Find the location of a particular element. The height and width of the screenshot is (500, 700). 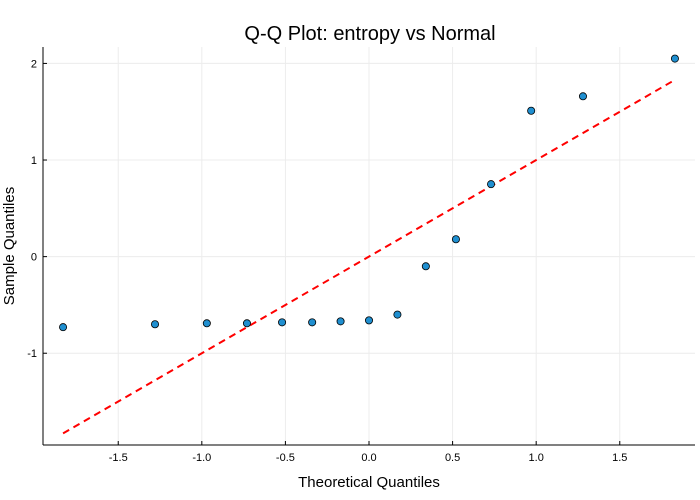

y-tick-label: 2 is located at coordinates (34, 64).